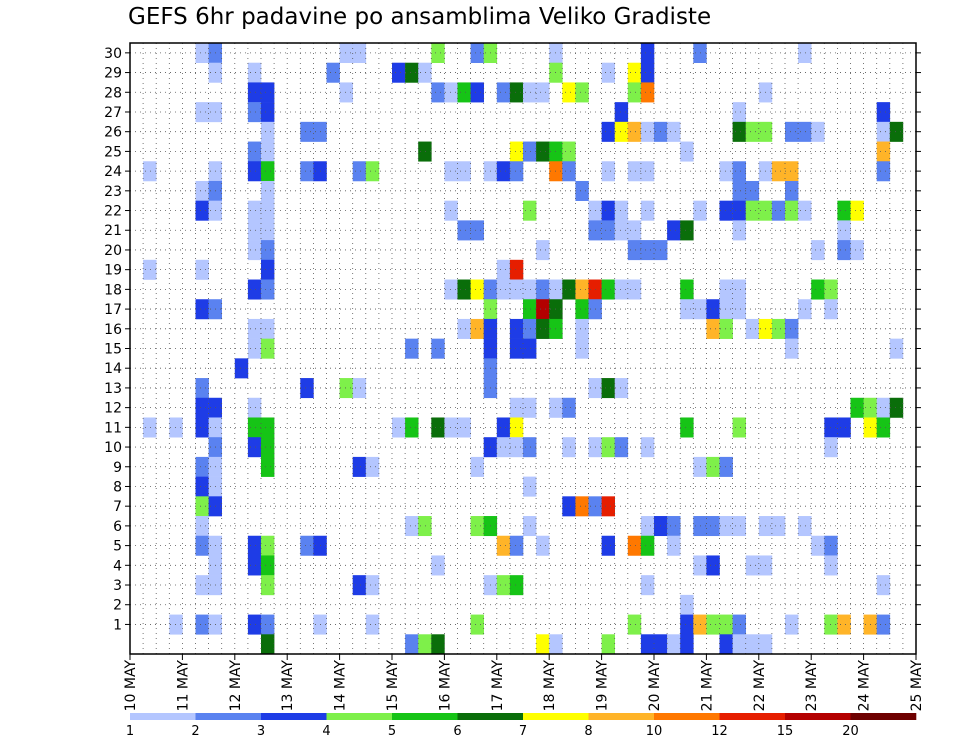  I want to click on y-tick-label: 9, so click(117, 468).